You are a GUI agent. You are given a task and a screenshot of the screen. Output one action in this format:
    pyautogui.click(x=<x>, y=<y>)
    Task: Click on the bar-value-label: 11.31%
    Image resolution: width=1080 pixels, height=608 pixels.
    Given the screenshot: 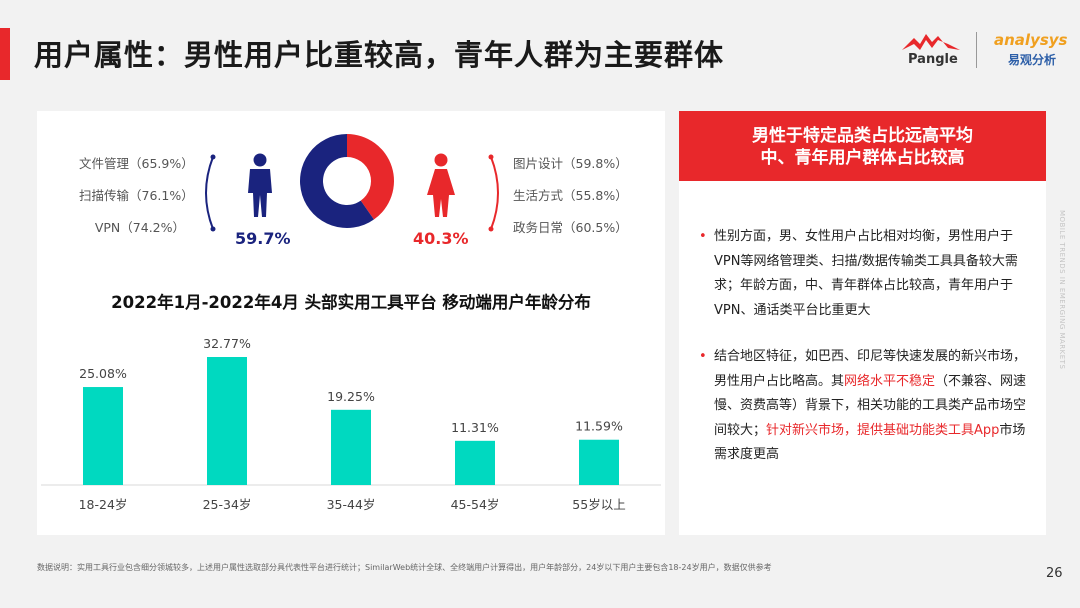 What is the action you would take?
    pyautogui.click(x=475, y=427)
    